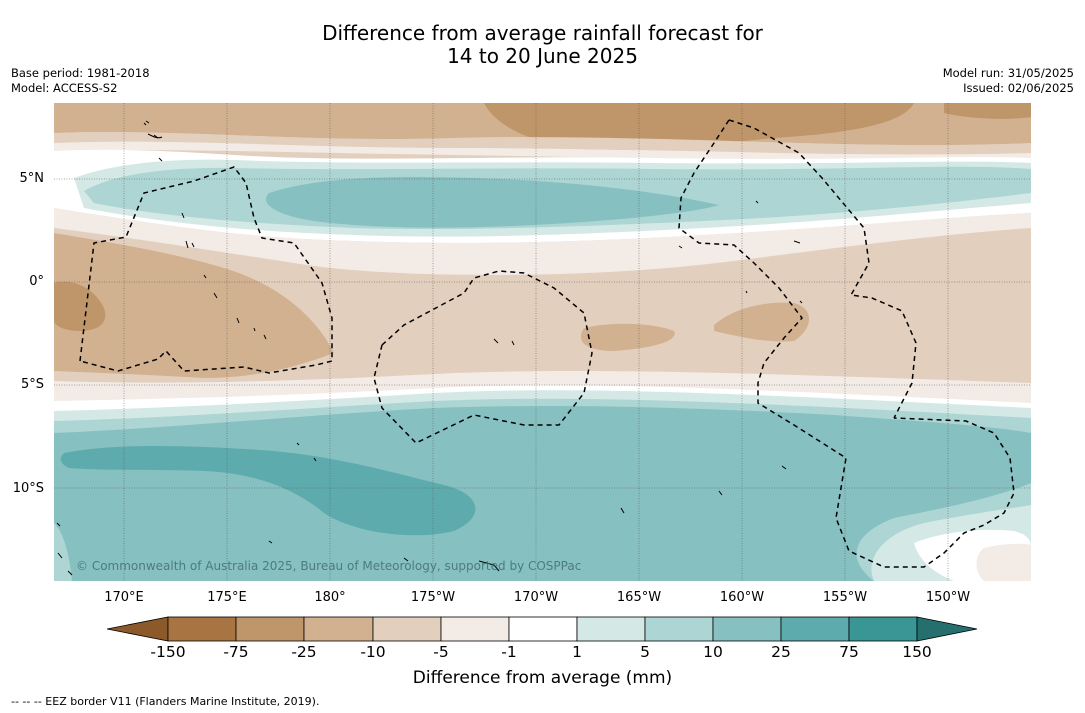 The height and width of the screenshot is (713, 1085). What do you see at coordinates (304, 652) in the screenshot?
I see `cb-tick-neg25: -25` at bounding box center [304, 652].